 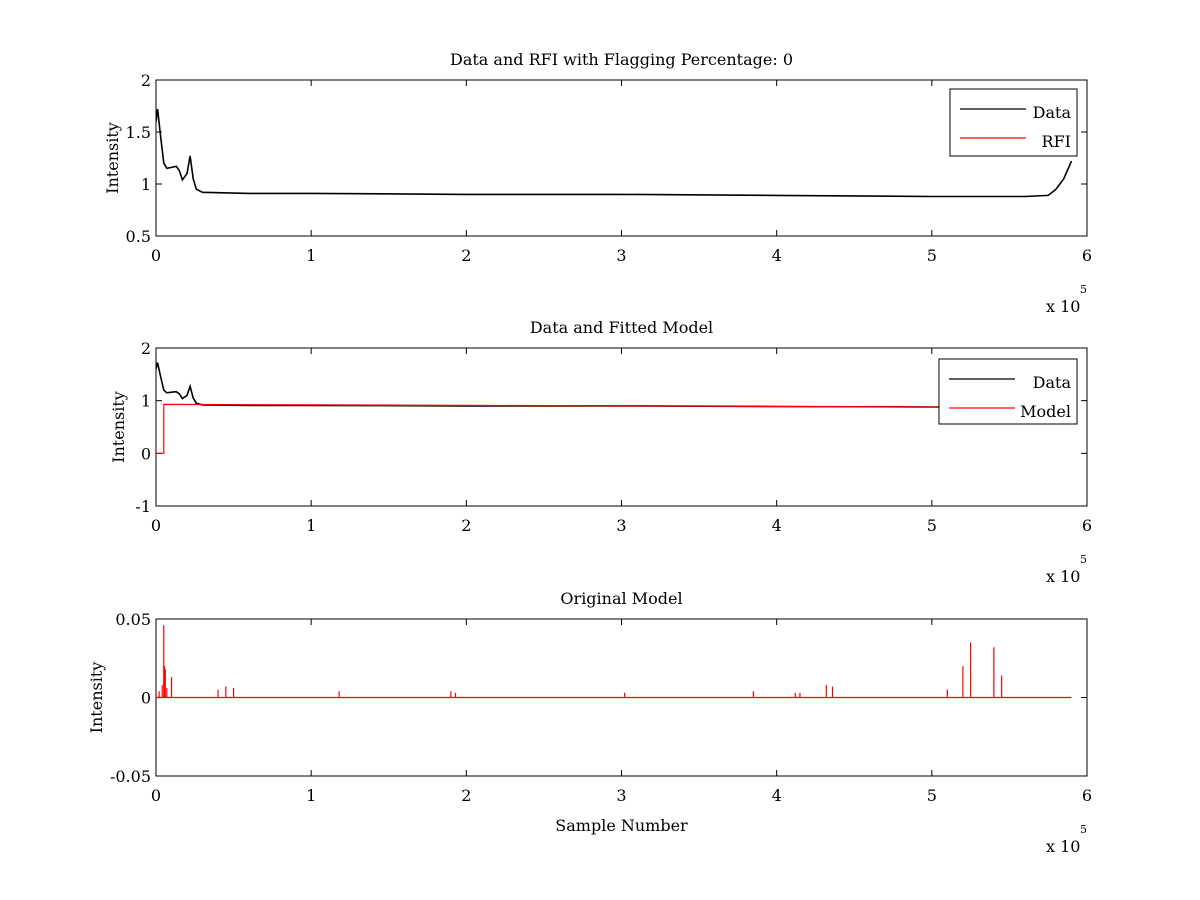 What do you see at coordinates (621, 59) in the screenshot?
I see `chart-title: Data and RFI with Flagging Percentage: 0` at bounding box center [621, 59].